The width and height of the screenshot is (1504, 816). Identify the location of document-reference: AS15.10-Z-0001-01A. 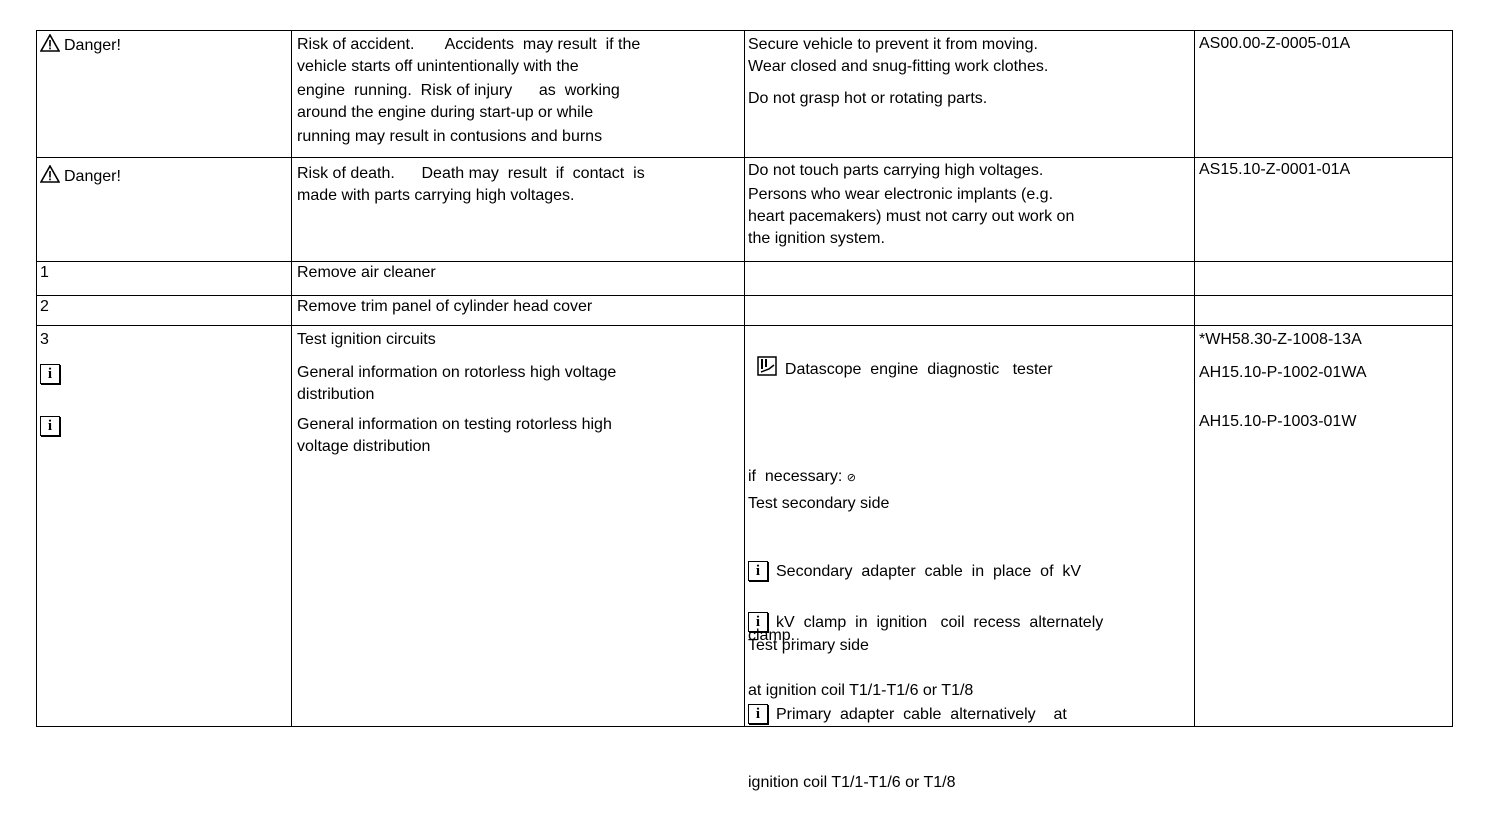
(1275, 169).